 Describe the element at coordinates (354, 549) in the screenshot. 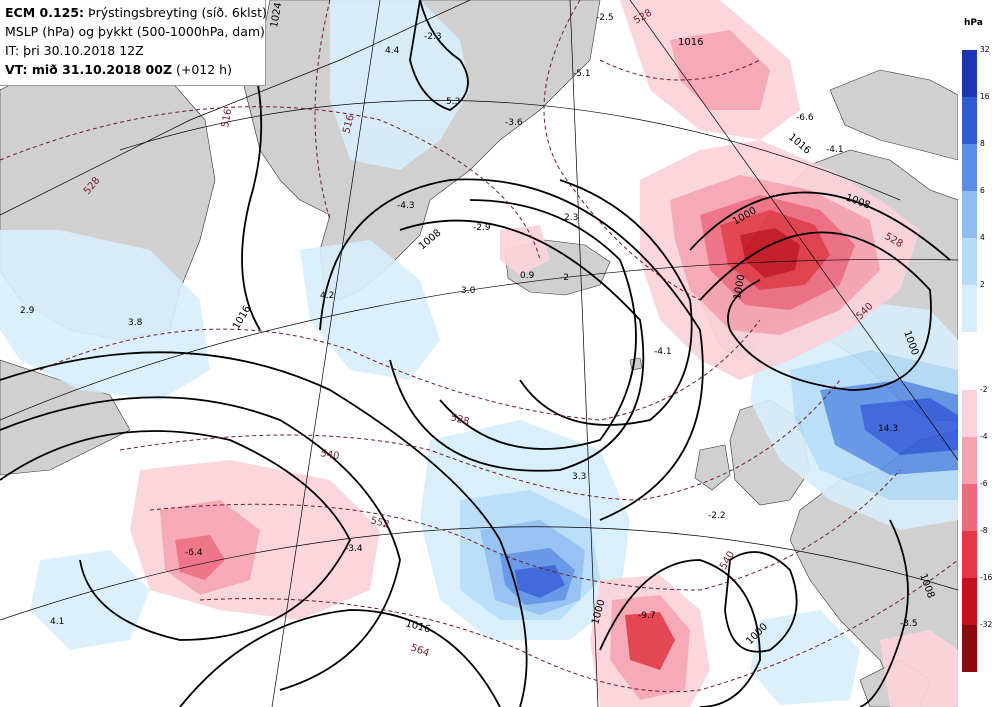

I see `tendency-label: -3.4` at that location.